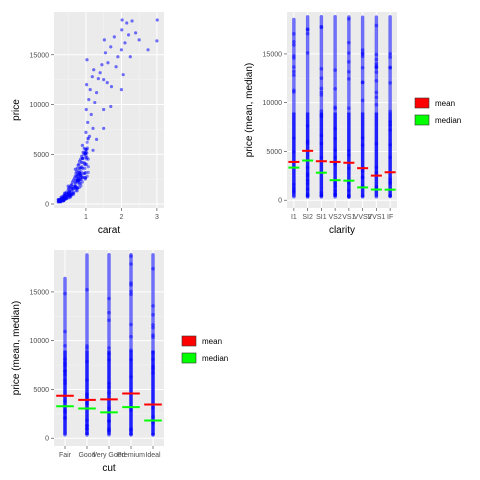 This screenshot has height=480, width=480. I want to click on x-tick-label: SI1, so click(321, 217).